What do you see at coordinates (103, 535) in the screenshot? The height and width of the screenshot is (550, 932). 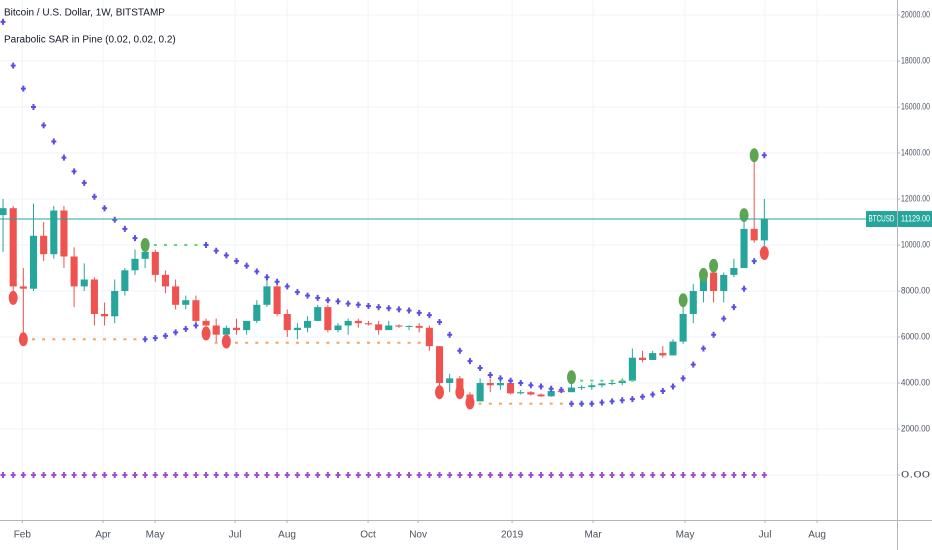 I see `x-tick-label: Apr` at bounding box center [103, 535].